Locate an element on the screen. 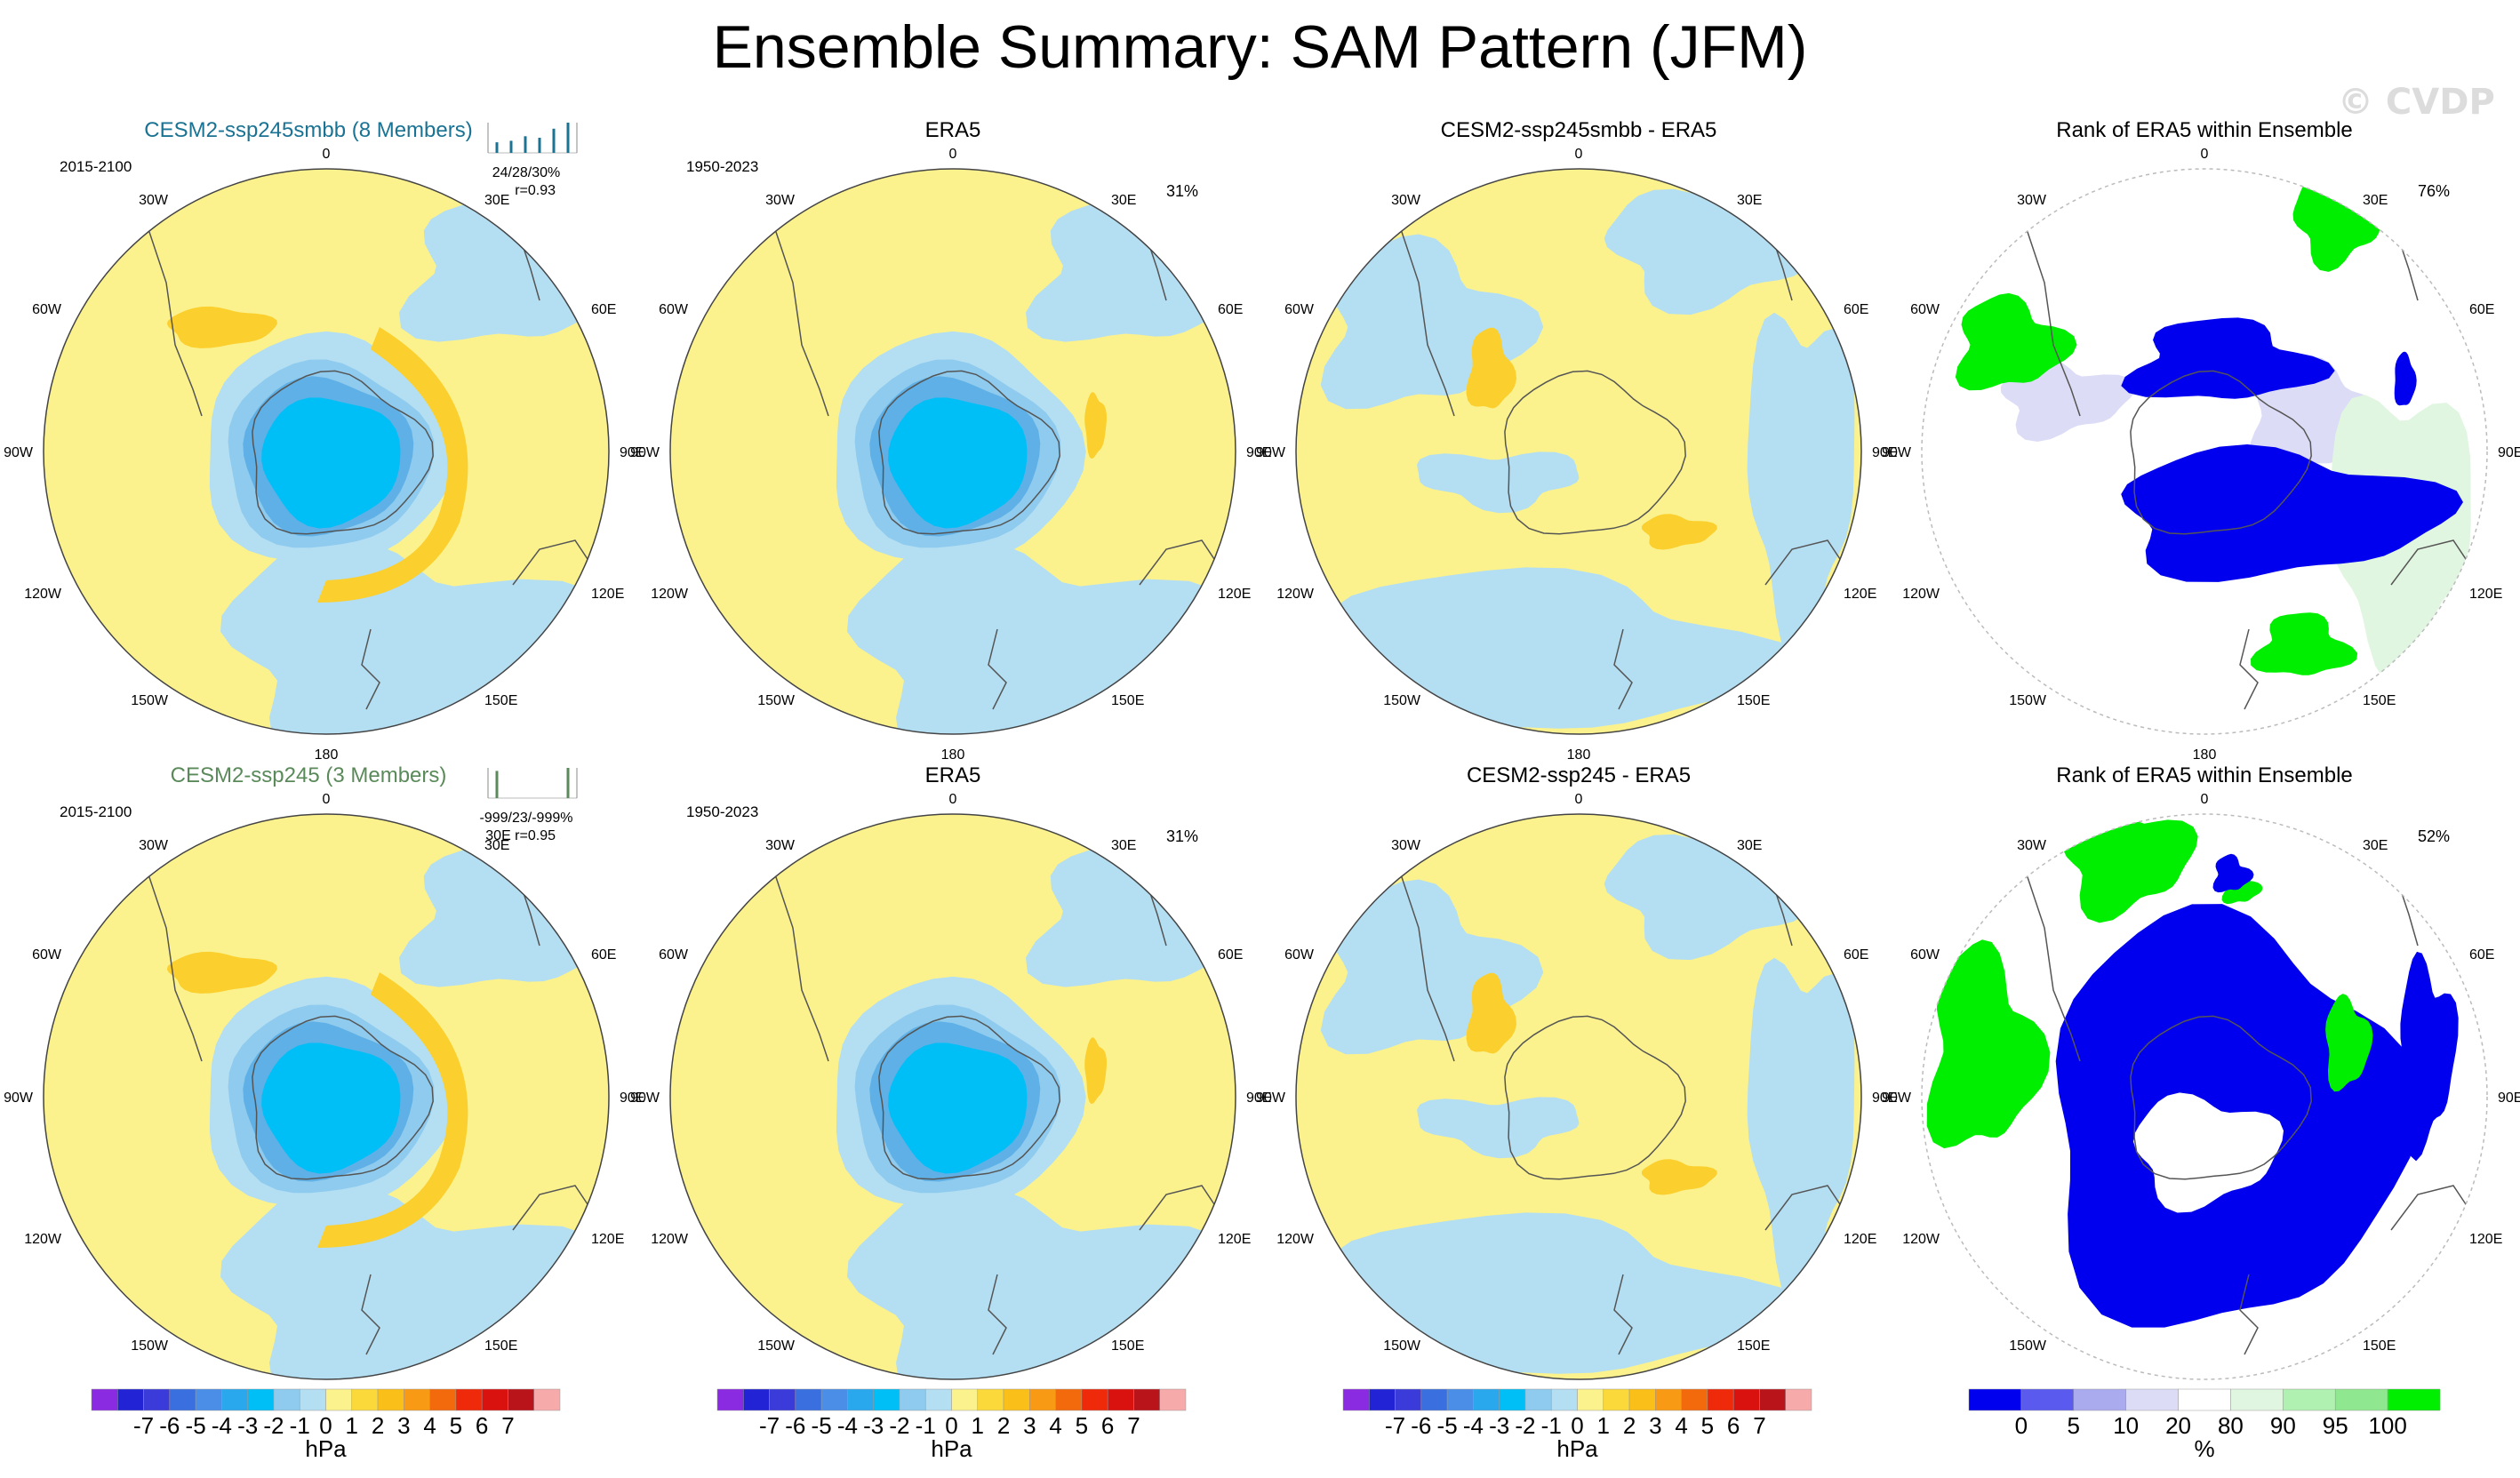 The image size is (2520, 1478). colorbar-tick-label: 10 is located at coordinates (2126, 1425).